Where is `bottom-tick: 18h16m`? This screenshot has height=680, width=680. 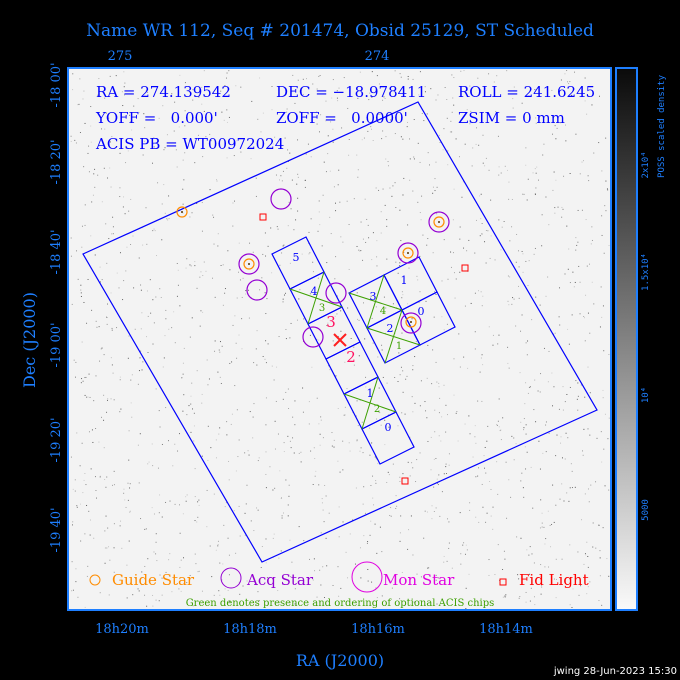 bottom-tick: 18h16m is located at coordinates (378, 629).